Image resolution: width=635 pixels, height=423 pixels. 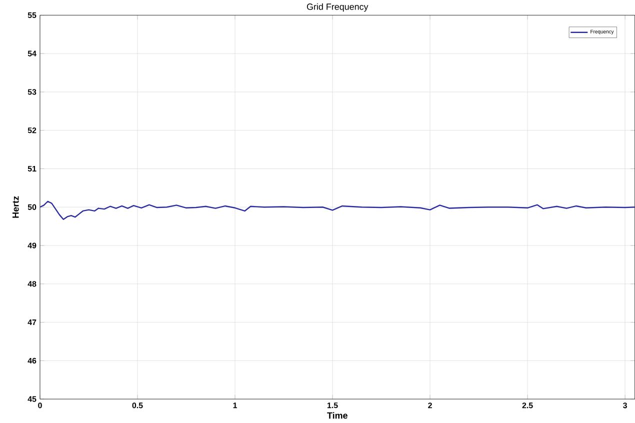 I want to click on chart-title: Grid Frequency, so click(x=337, y=7).